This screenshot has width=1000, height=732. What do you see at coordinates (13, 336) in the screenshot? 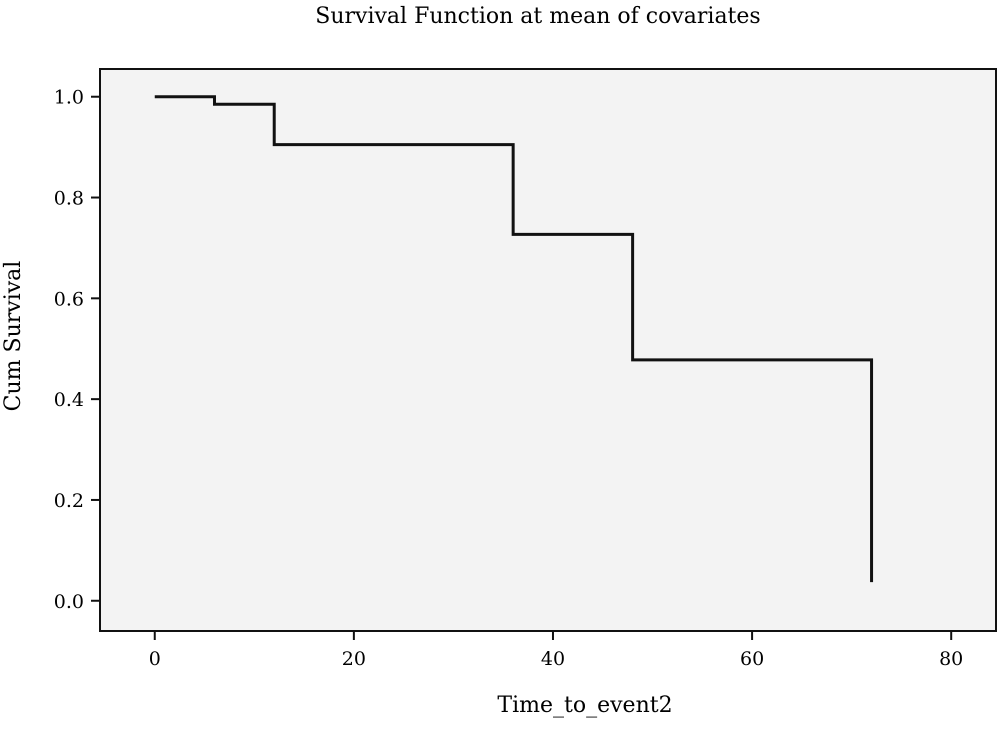
I see `y-axis-label: Cum Survival` at bounding box center [13, 336].